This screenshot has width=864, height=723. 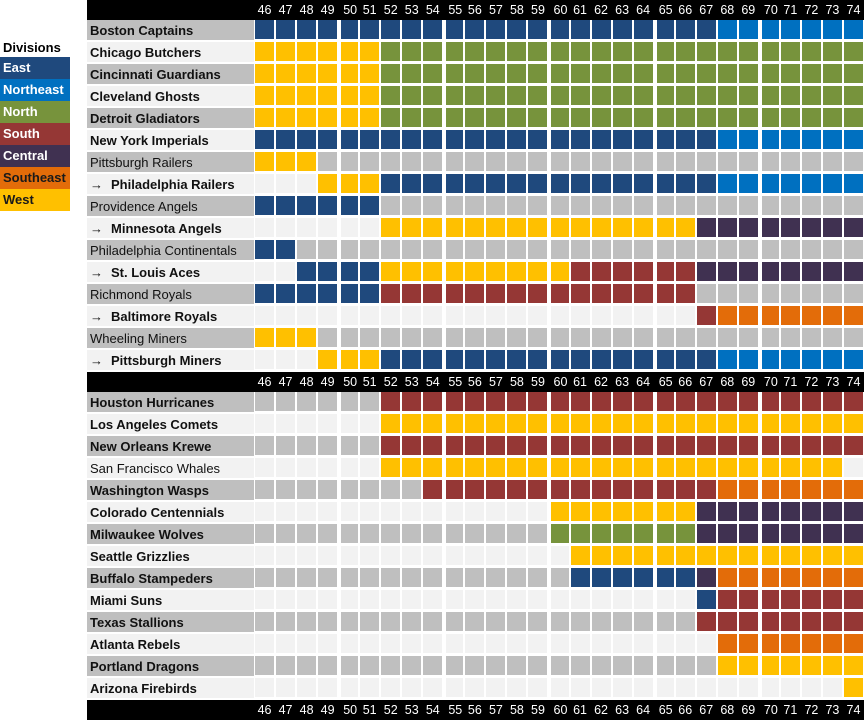 What do you see at coordinates (411, 710) in the screenshot?
I see `year-label: 53` at bounding box center [411, 710].